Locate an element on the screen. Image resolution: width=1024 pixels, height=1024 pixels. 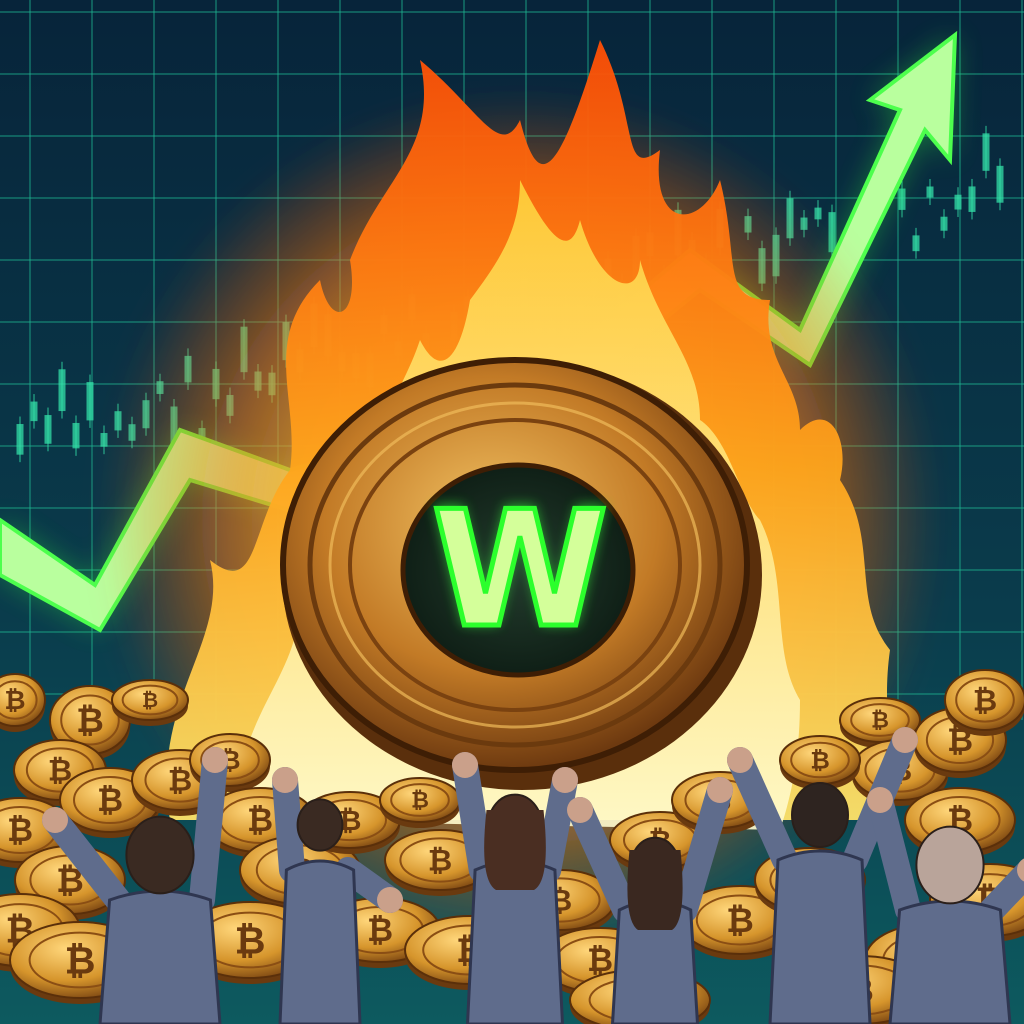
coin-letter-main: W is located at coordinates (520, 569).